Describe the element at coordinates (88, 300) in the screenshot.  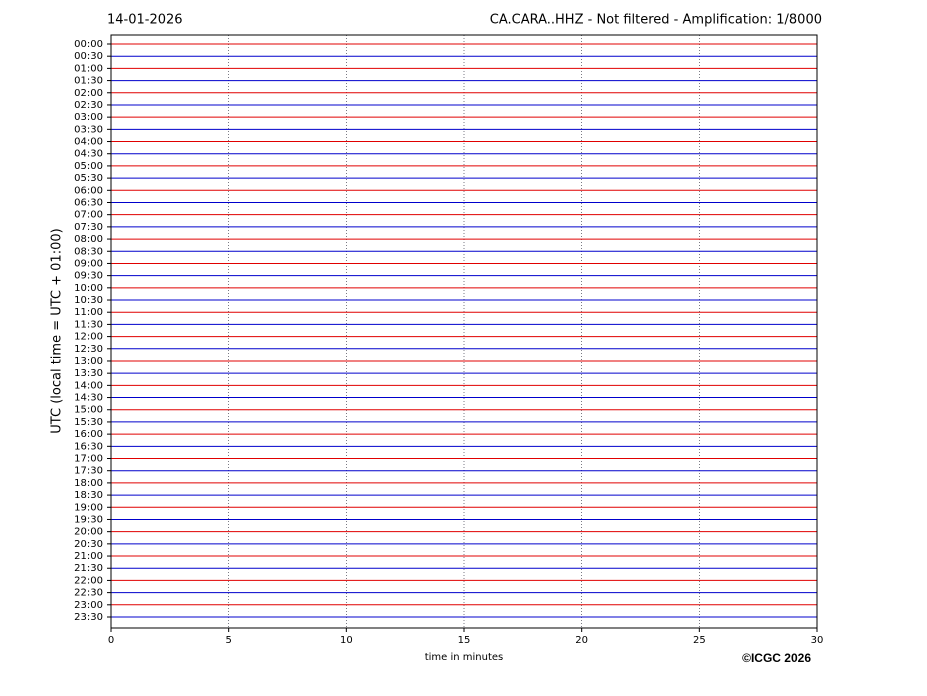
I see `y-tick-label: 10:30` at that location.